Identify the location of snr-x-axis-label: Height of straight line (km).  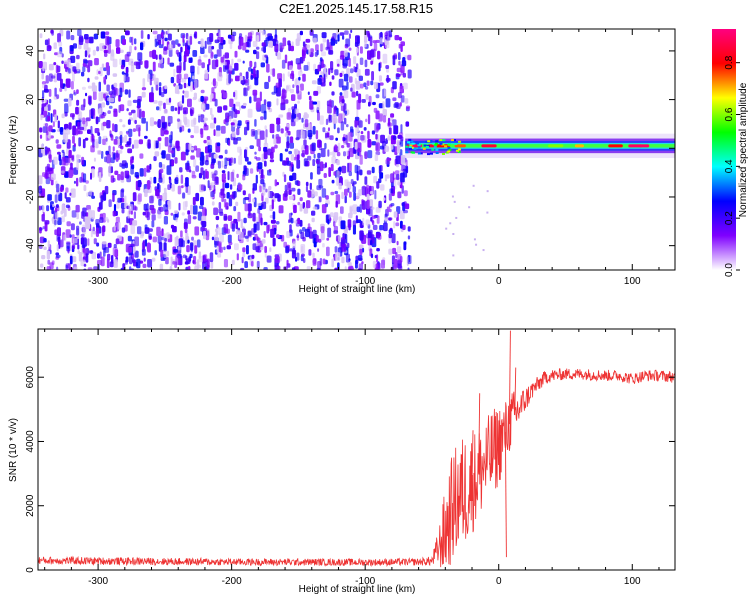
(357, 589).